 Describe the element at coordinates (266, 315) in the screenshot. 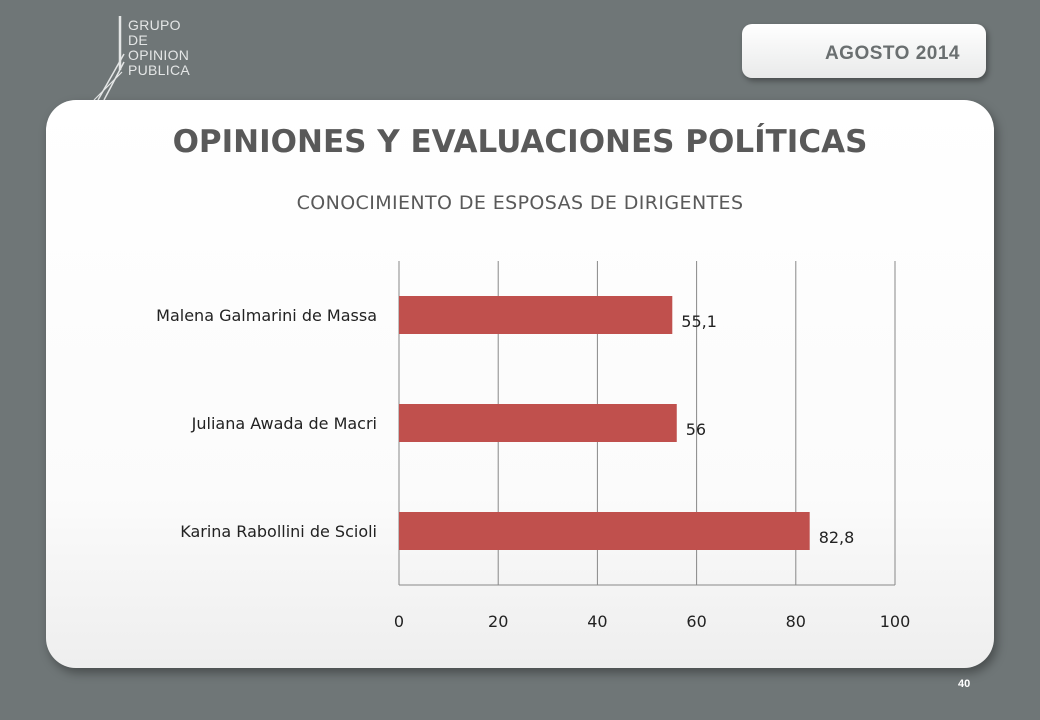

I see `category-label: Malena Galmarini de Massa` at that location.